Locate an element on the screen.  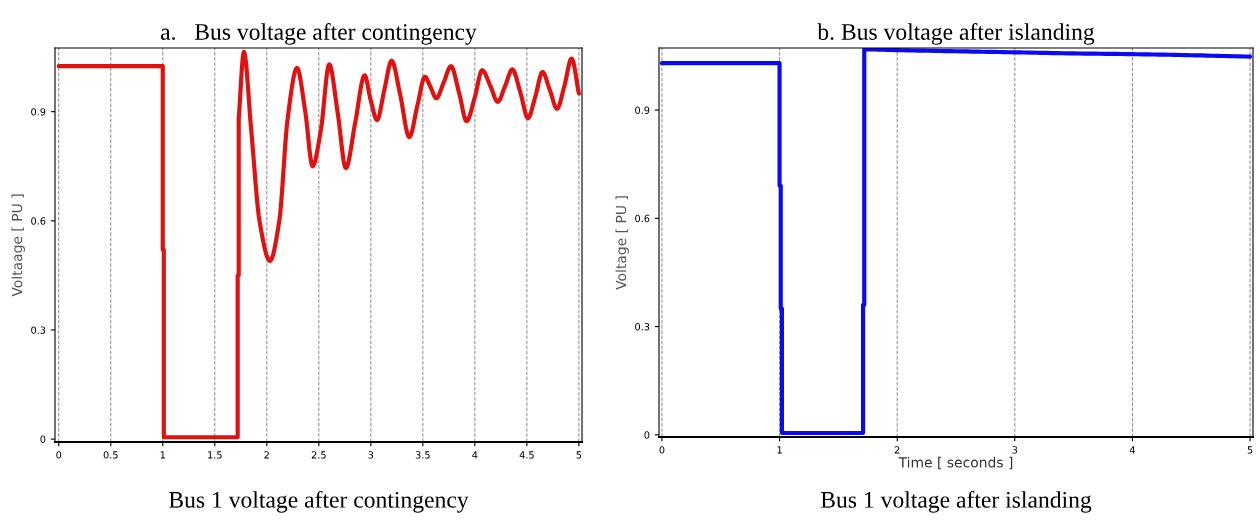
chart-title: a. Bus voltage after contingency is located at coordinates (318, 34).